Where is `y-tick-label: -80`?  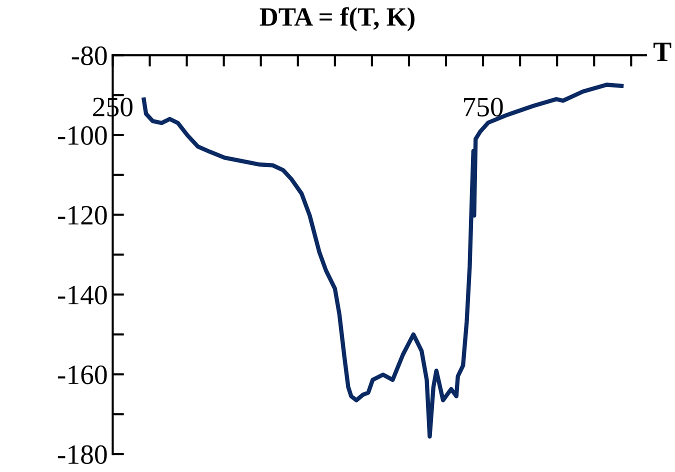 y-tick-label: -80 is located at coordinates (89, 56).